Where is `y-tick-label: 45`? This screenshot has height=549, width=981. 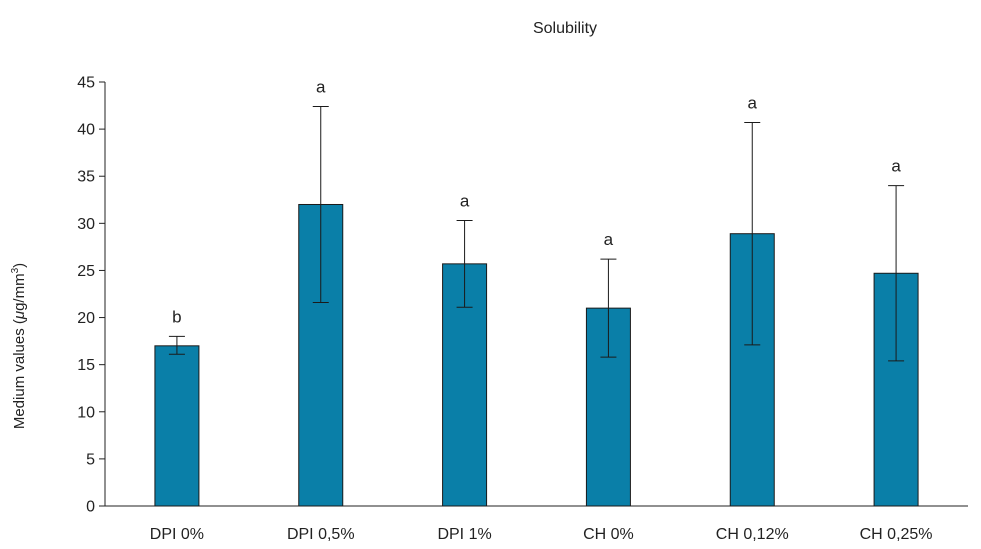
y-tick-label: 45 is located at coordinates (86, 83).